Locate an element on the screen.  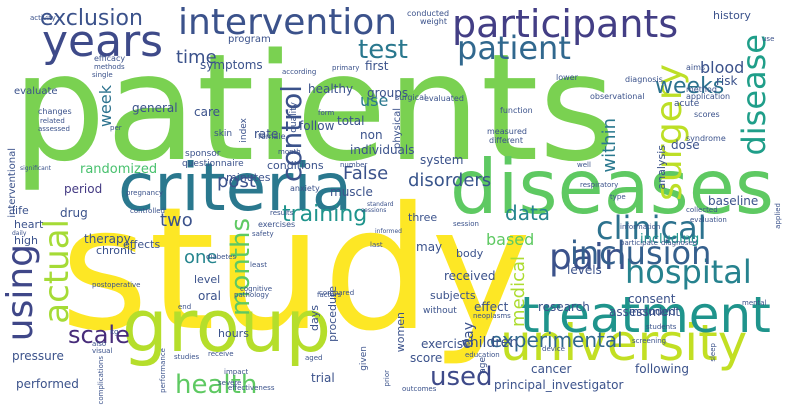
word-experimental: experimental is located at coordinates (556, 340).